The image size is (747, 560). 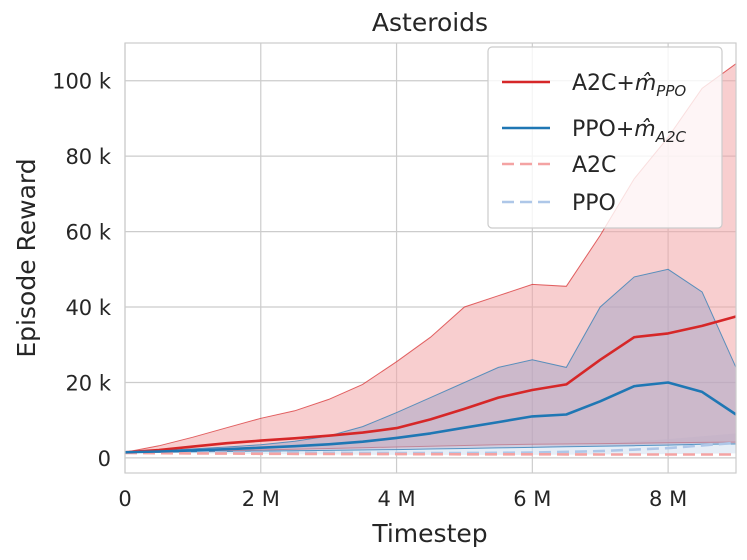 I want to click on legend-label: PPO+m̂A2C, so click(x=629, y=131).